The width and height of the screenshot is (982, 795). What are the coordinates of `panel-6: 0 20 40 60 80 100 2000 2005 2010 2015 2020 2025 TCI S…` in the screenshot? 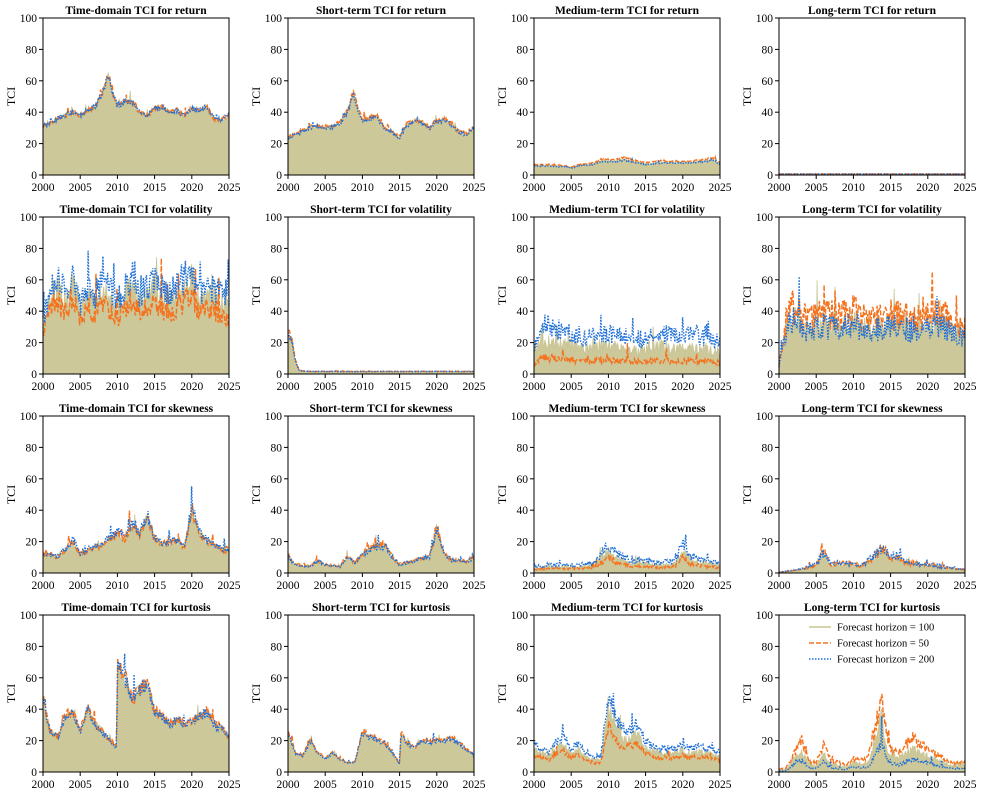 It's located at (367, 298).